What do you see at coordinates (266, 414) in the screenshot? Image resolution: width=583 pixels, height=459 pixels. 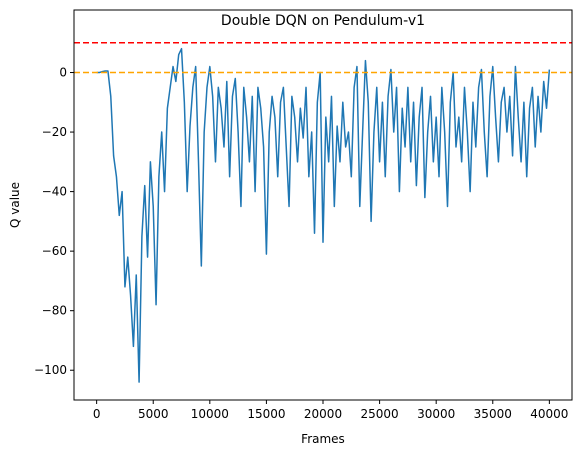 I see `x-tick-label: 15000` at bounding box center [266, 414].